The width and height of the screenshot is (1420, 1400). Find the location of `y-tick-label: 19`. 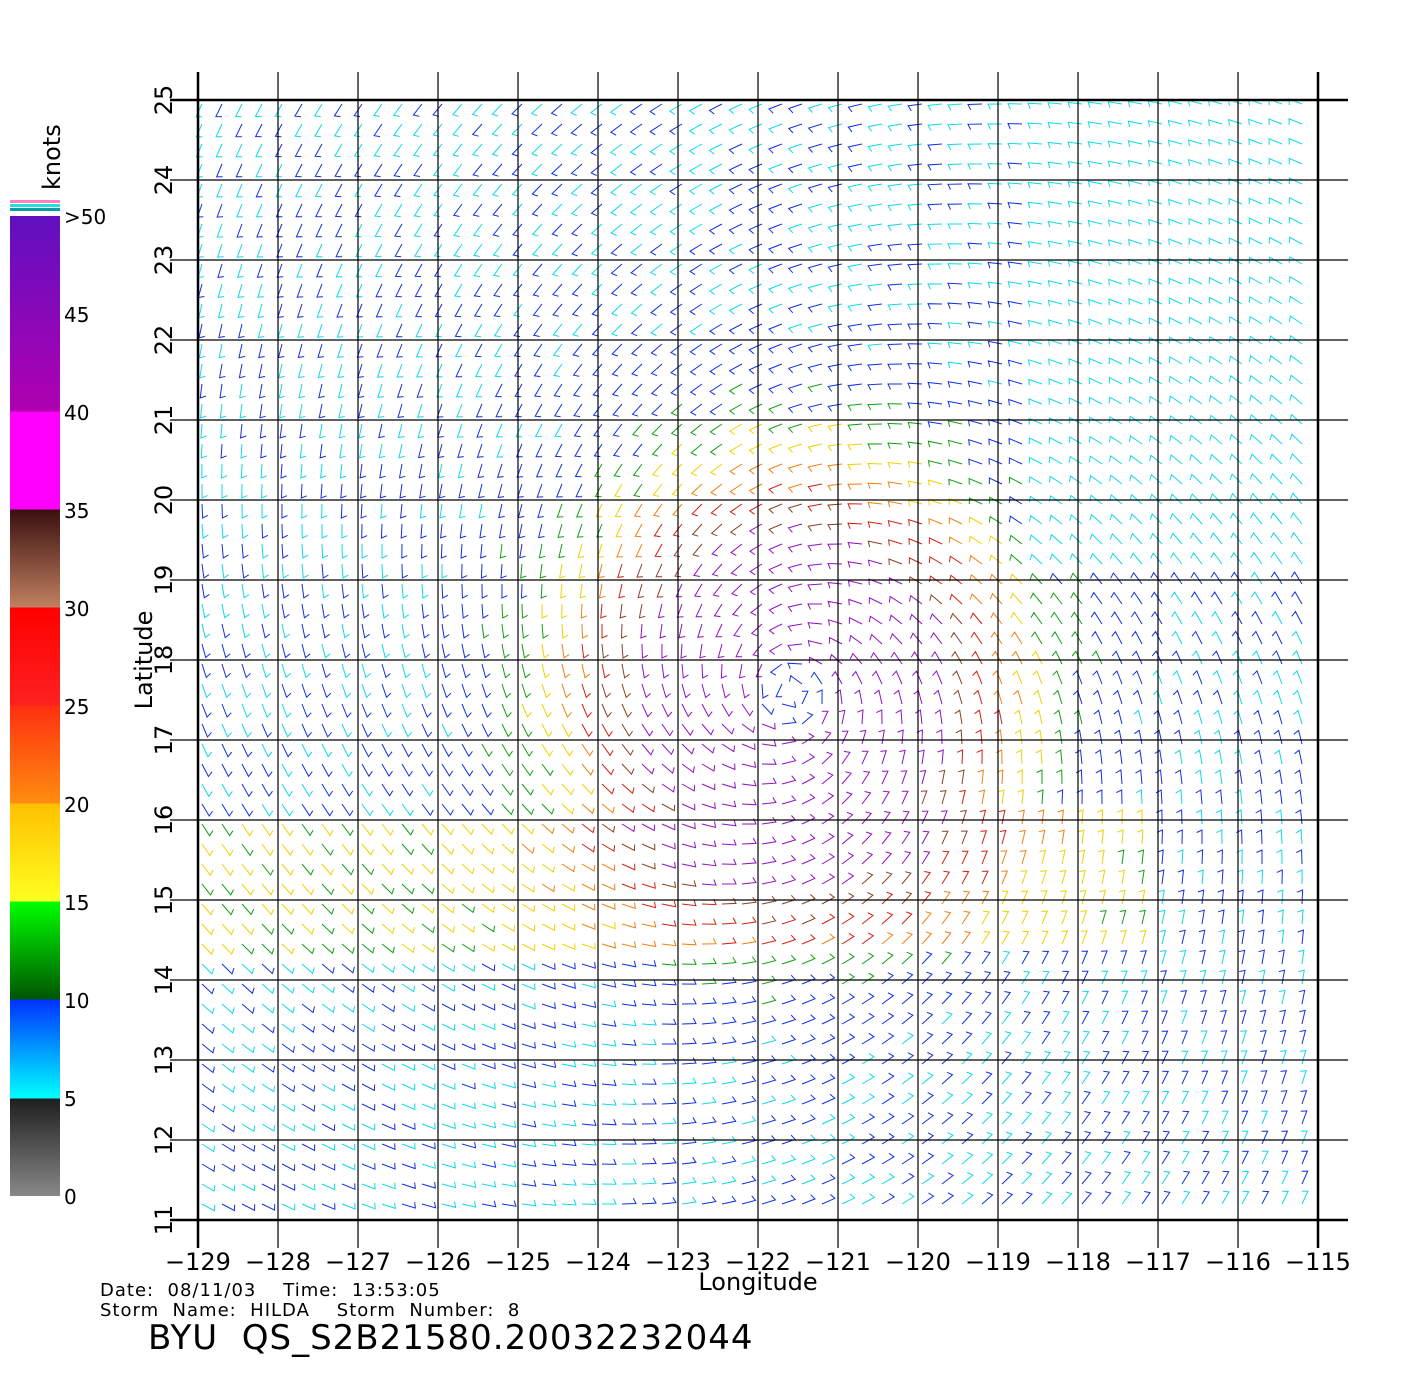

y-tick-label: 19 is located at coordinates (164, 580).